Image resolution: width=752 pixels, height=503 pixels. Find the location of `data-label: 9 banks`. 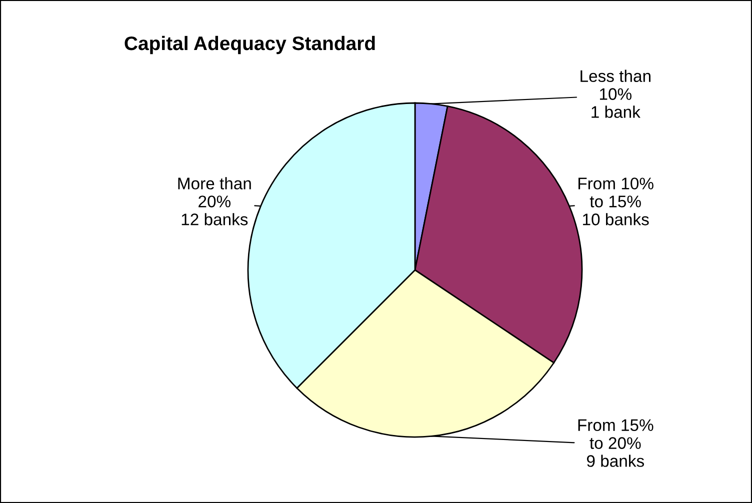

data-label: 9 banks is located at coordinates (615, 460).